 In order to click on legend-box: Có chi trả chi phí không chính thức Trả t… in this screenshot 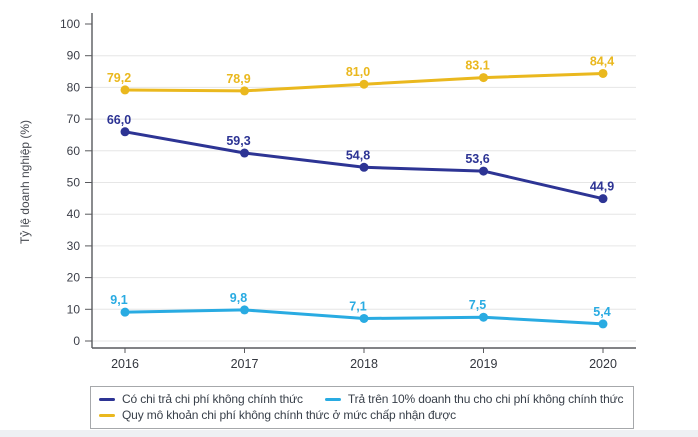, I will do `click(362, 407)`.